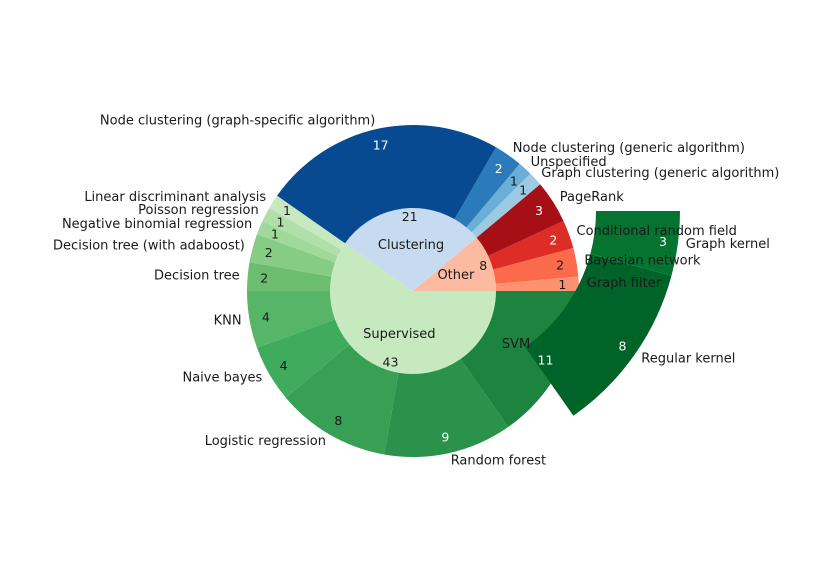 The width and height of the screenshot is (826, 584). What do you see at coordinates (539, 210) in the screenshot?
I see `outer-value-pagerank: 3` at bounding box center [539, 210].